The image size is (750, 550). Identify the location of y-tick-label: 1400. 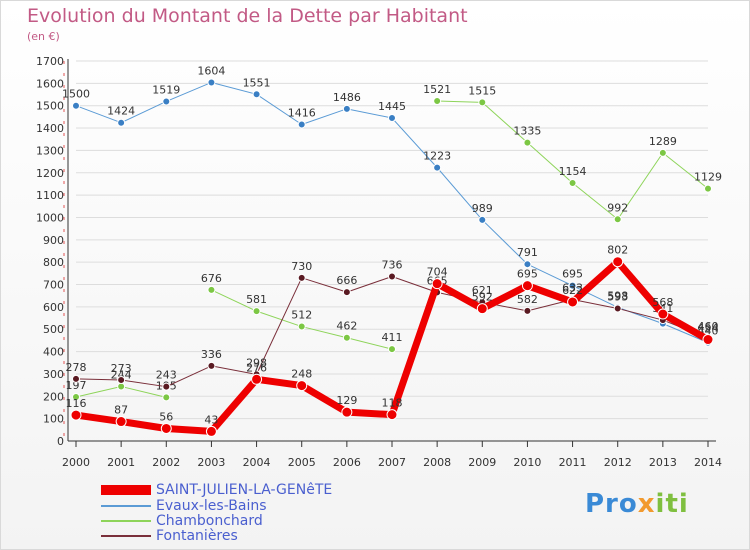
(50, 128).